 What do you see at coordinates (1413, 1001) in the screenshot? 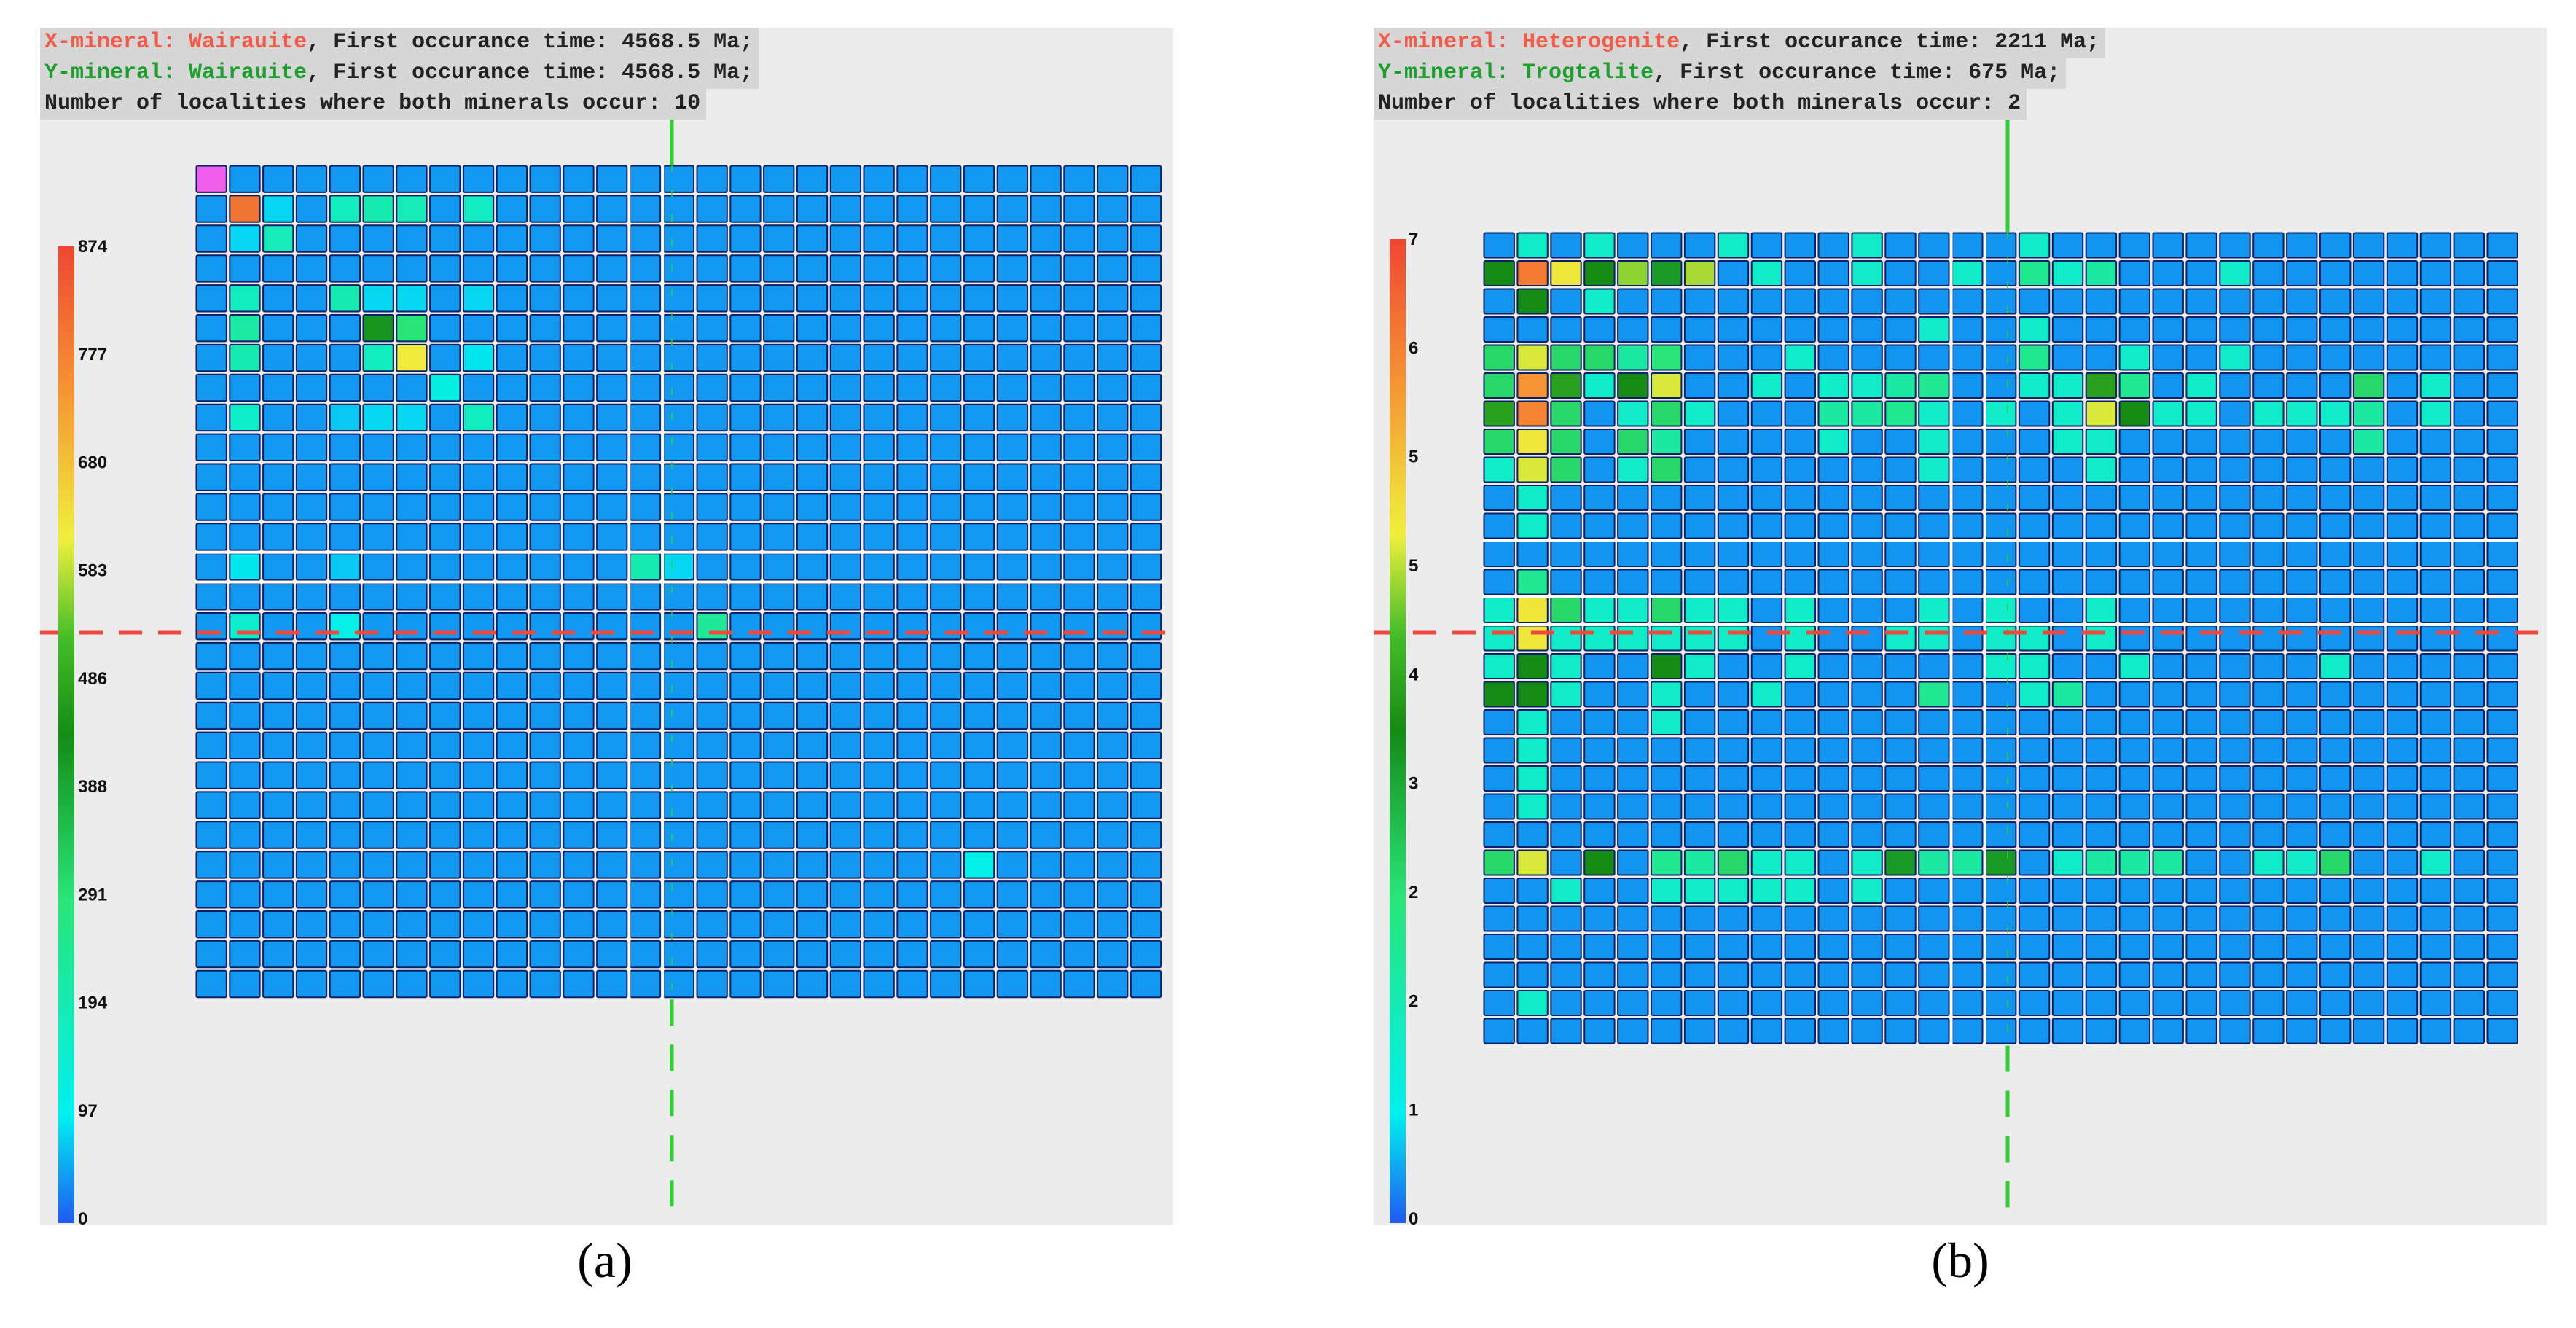
I see `colorbar-tick-label: 2` at bounding box center [1413, 1001].